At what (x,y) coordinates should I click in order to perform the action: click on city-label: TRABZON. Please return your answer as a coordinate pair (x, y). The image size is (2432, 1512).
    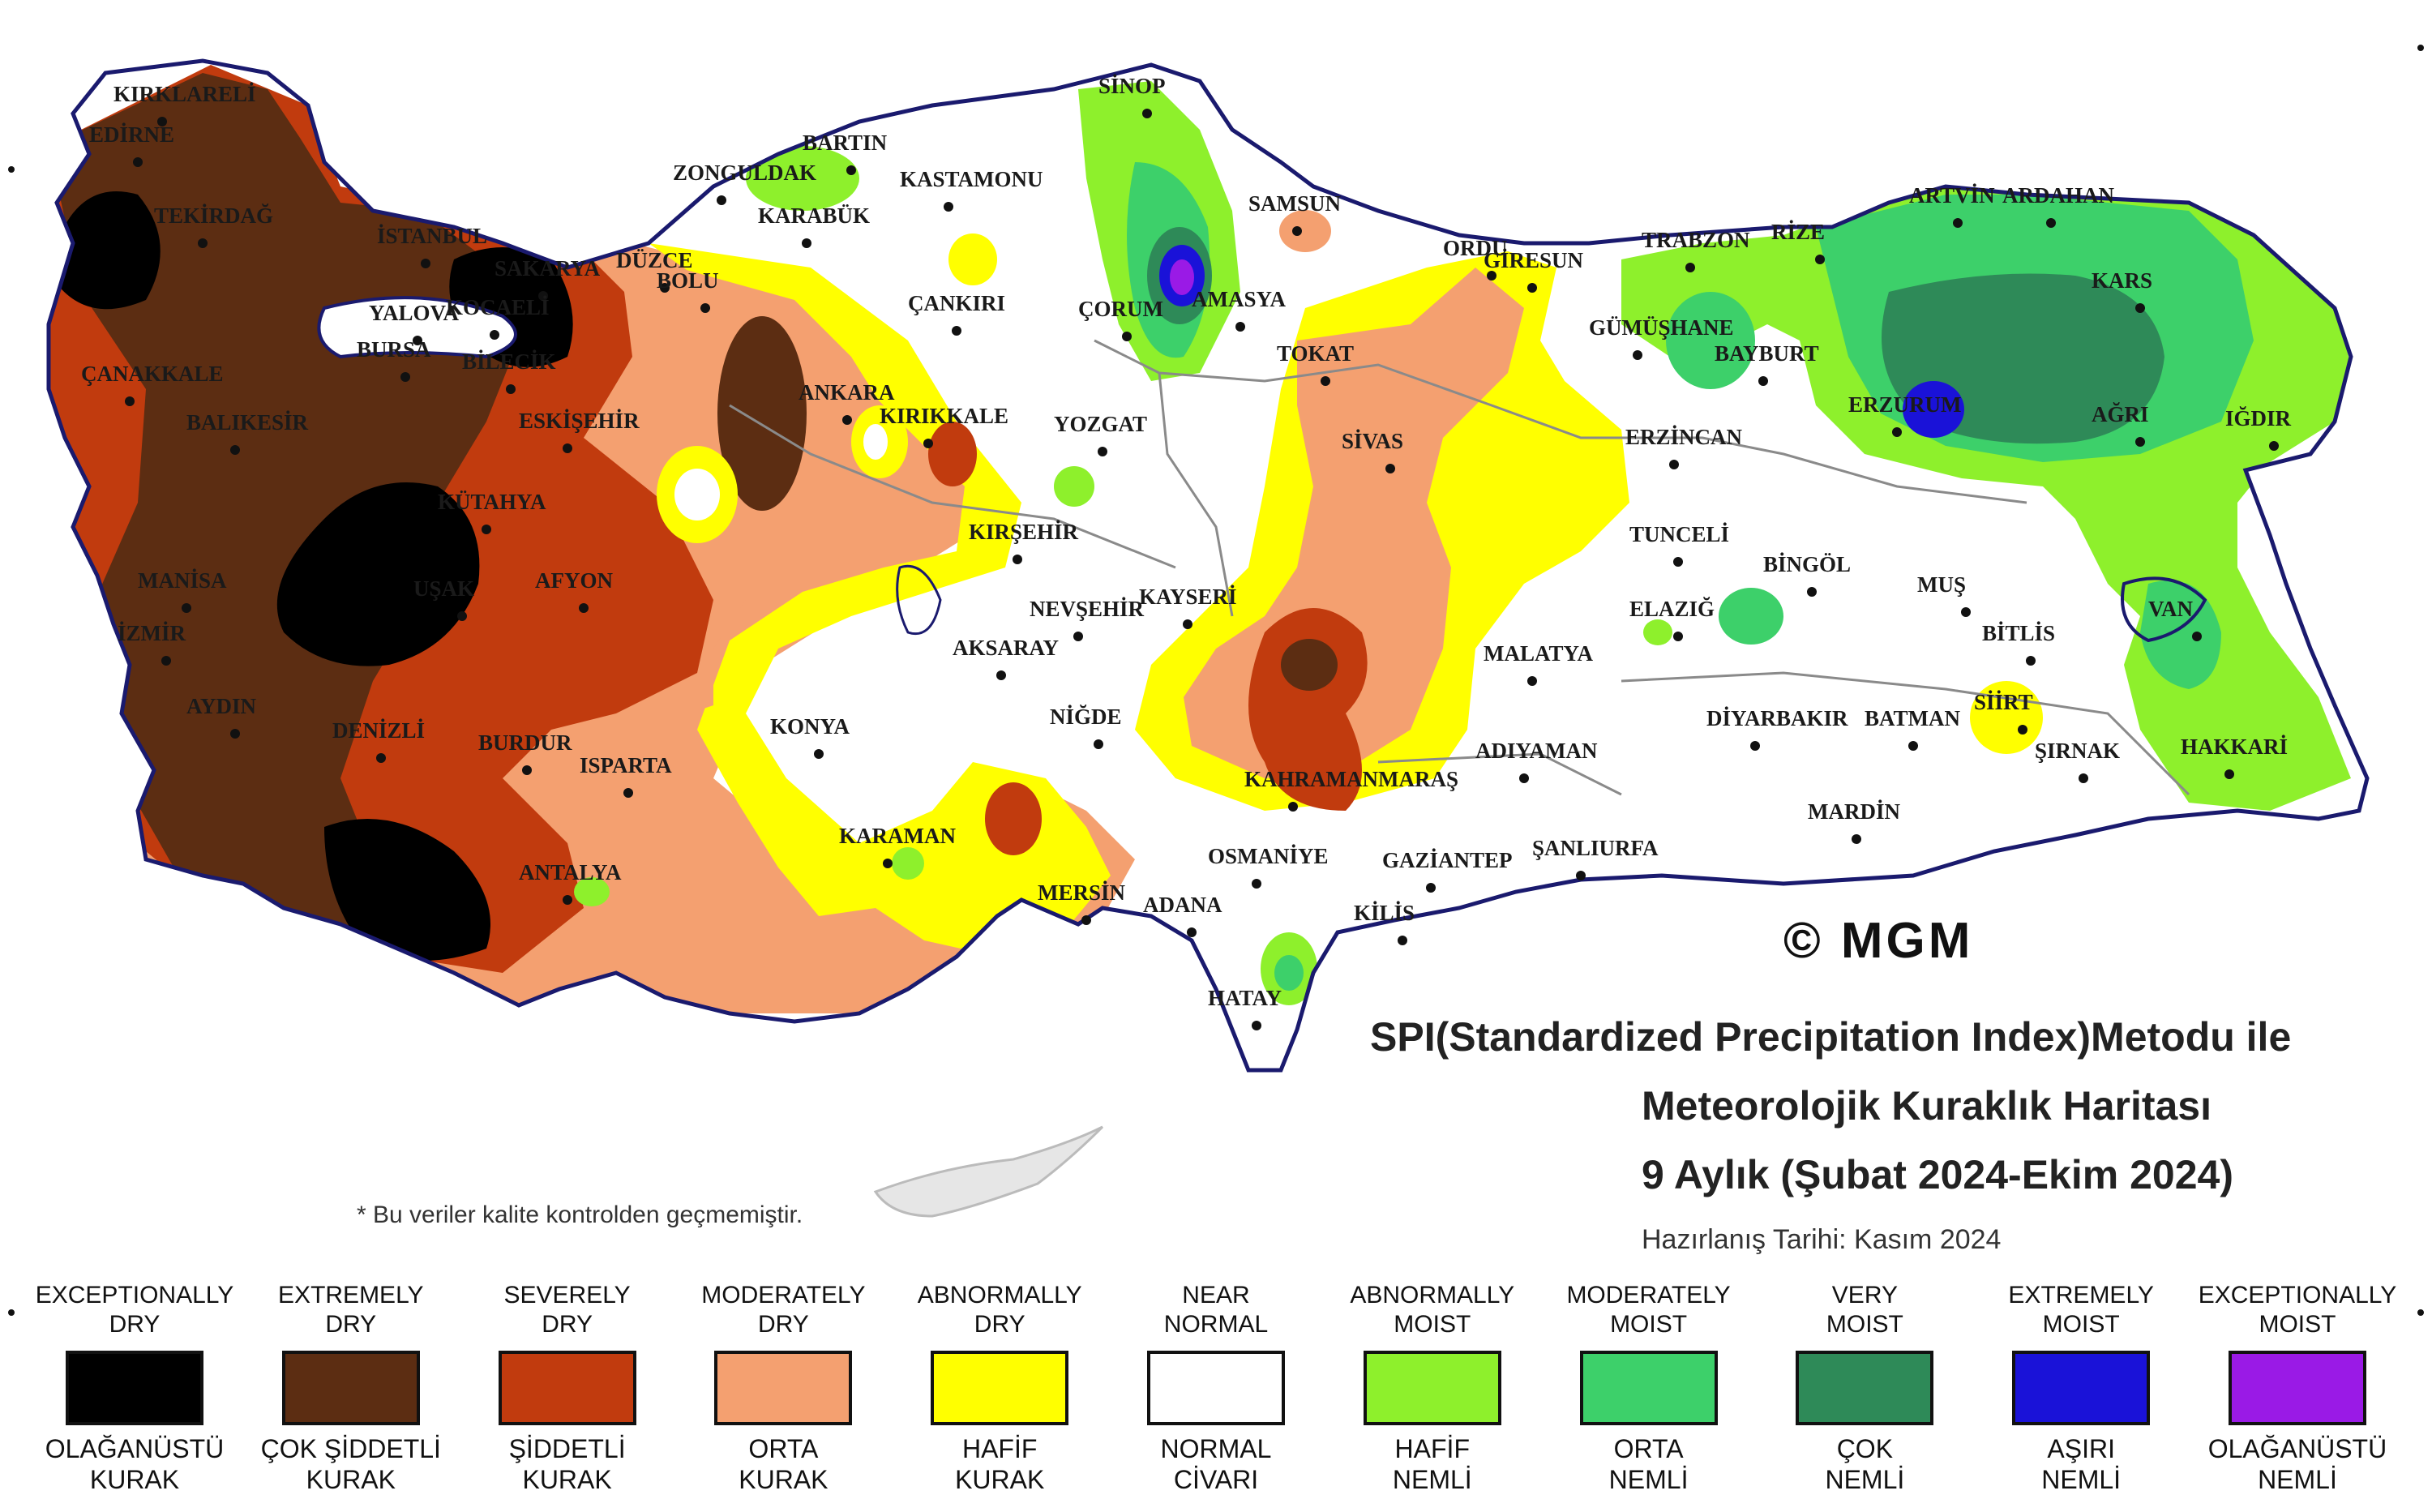
    Looking at the image, I should click on (1696, 240).